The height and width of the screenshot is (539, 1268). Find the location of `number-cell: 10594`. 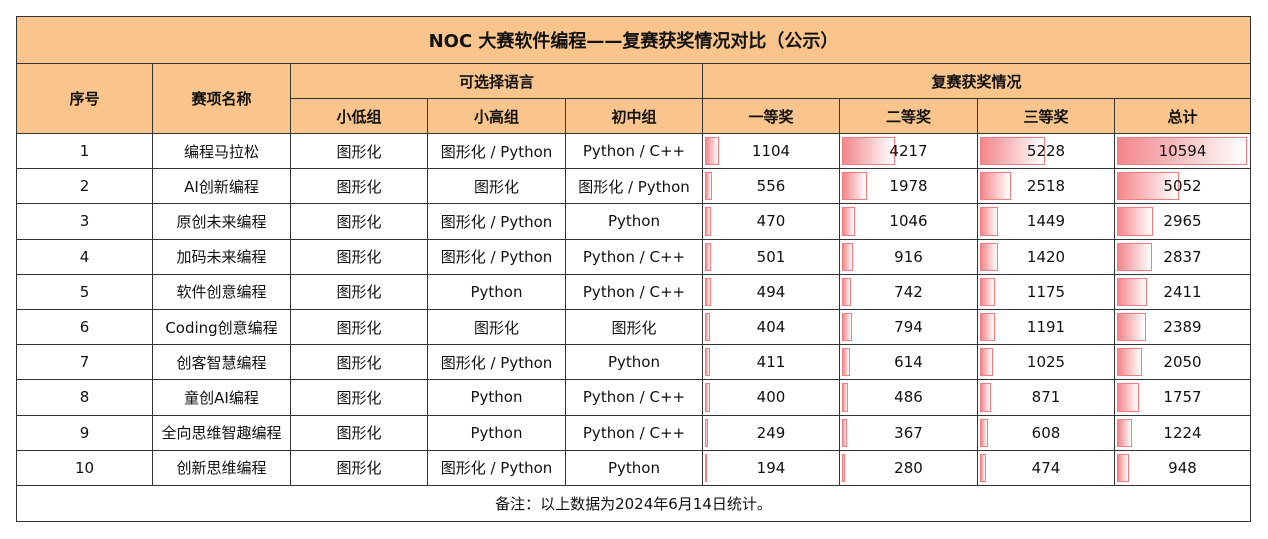

number-cell: 10594 is located at coordinates (1183, 152).